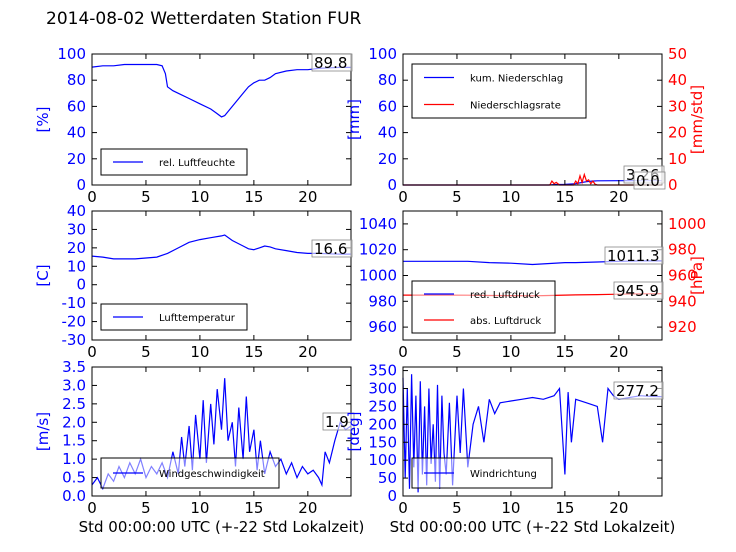 The width and height of the screenshot is (736, 552). I want to click on legend-label: kum. Niederschlag, so click(516, 79).